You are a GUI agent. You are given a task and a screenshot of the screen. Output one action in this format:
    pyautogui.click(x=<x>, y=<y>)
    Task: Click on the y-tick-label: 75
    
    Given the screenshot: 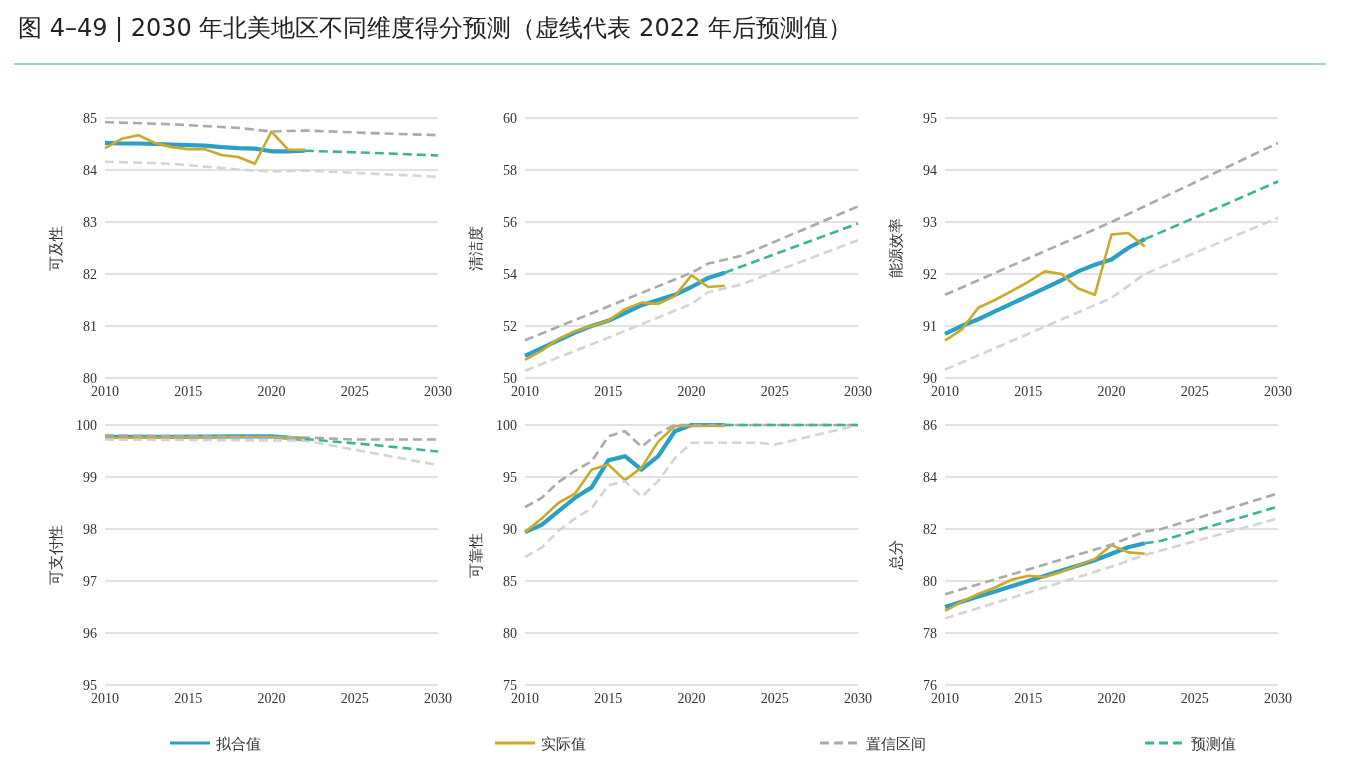 What is the action you would take?
    pyautogui.click(x=510, y=685)
    